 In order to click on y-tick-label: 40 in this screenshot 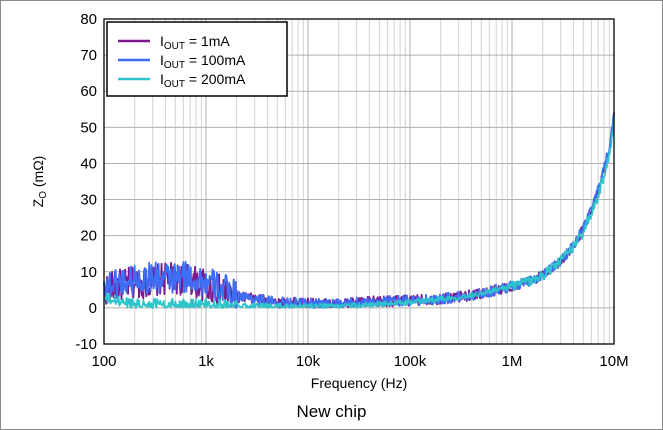, I will do `click(88, 163)`.